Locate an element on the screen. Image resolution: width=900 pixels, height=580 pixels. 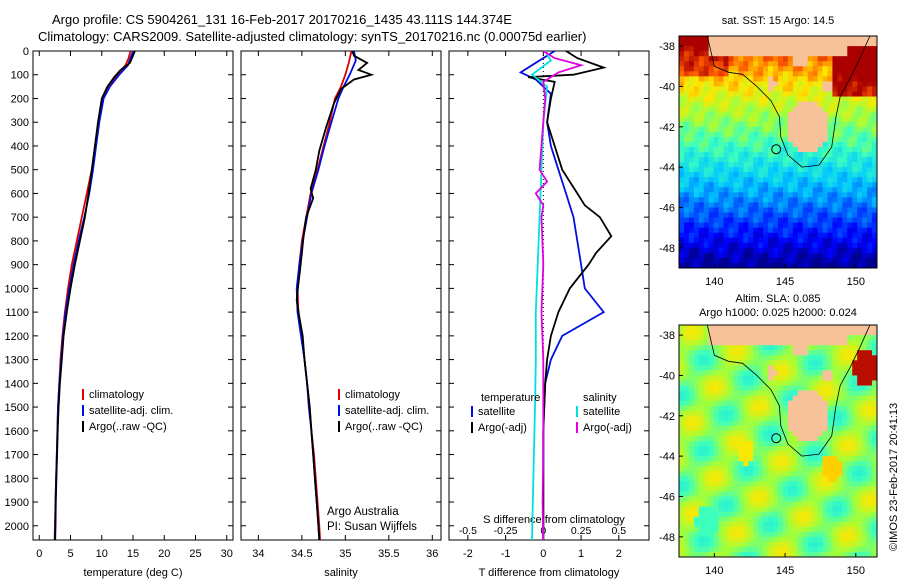
y-tick-label: 700 is located at coordinates (20, 218).